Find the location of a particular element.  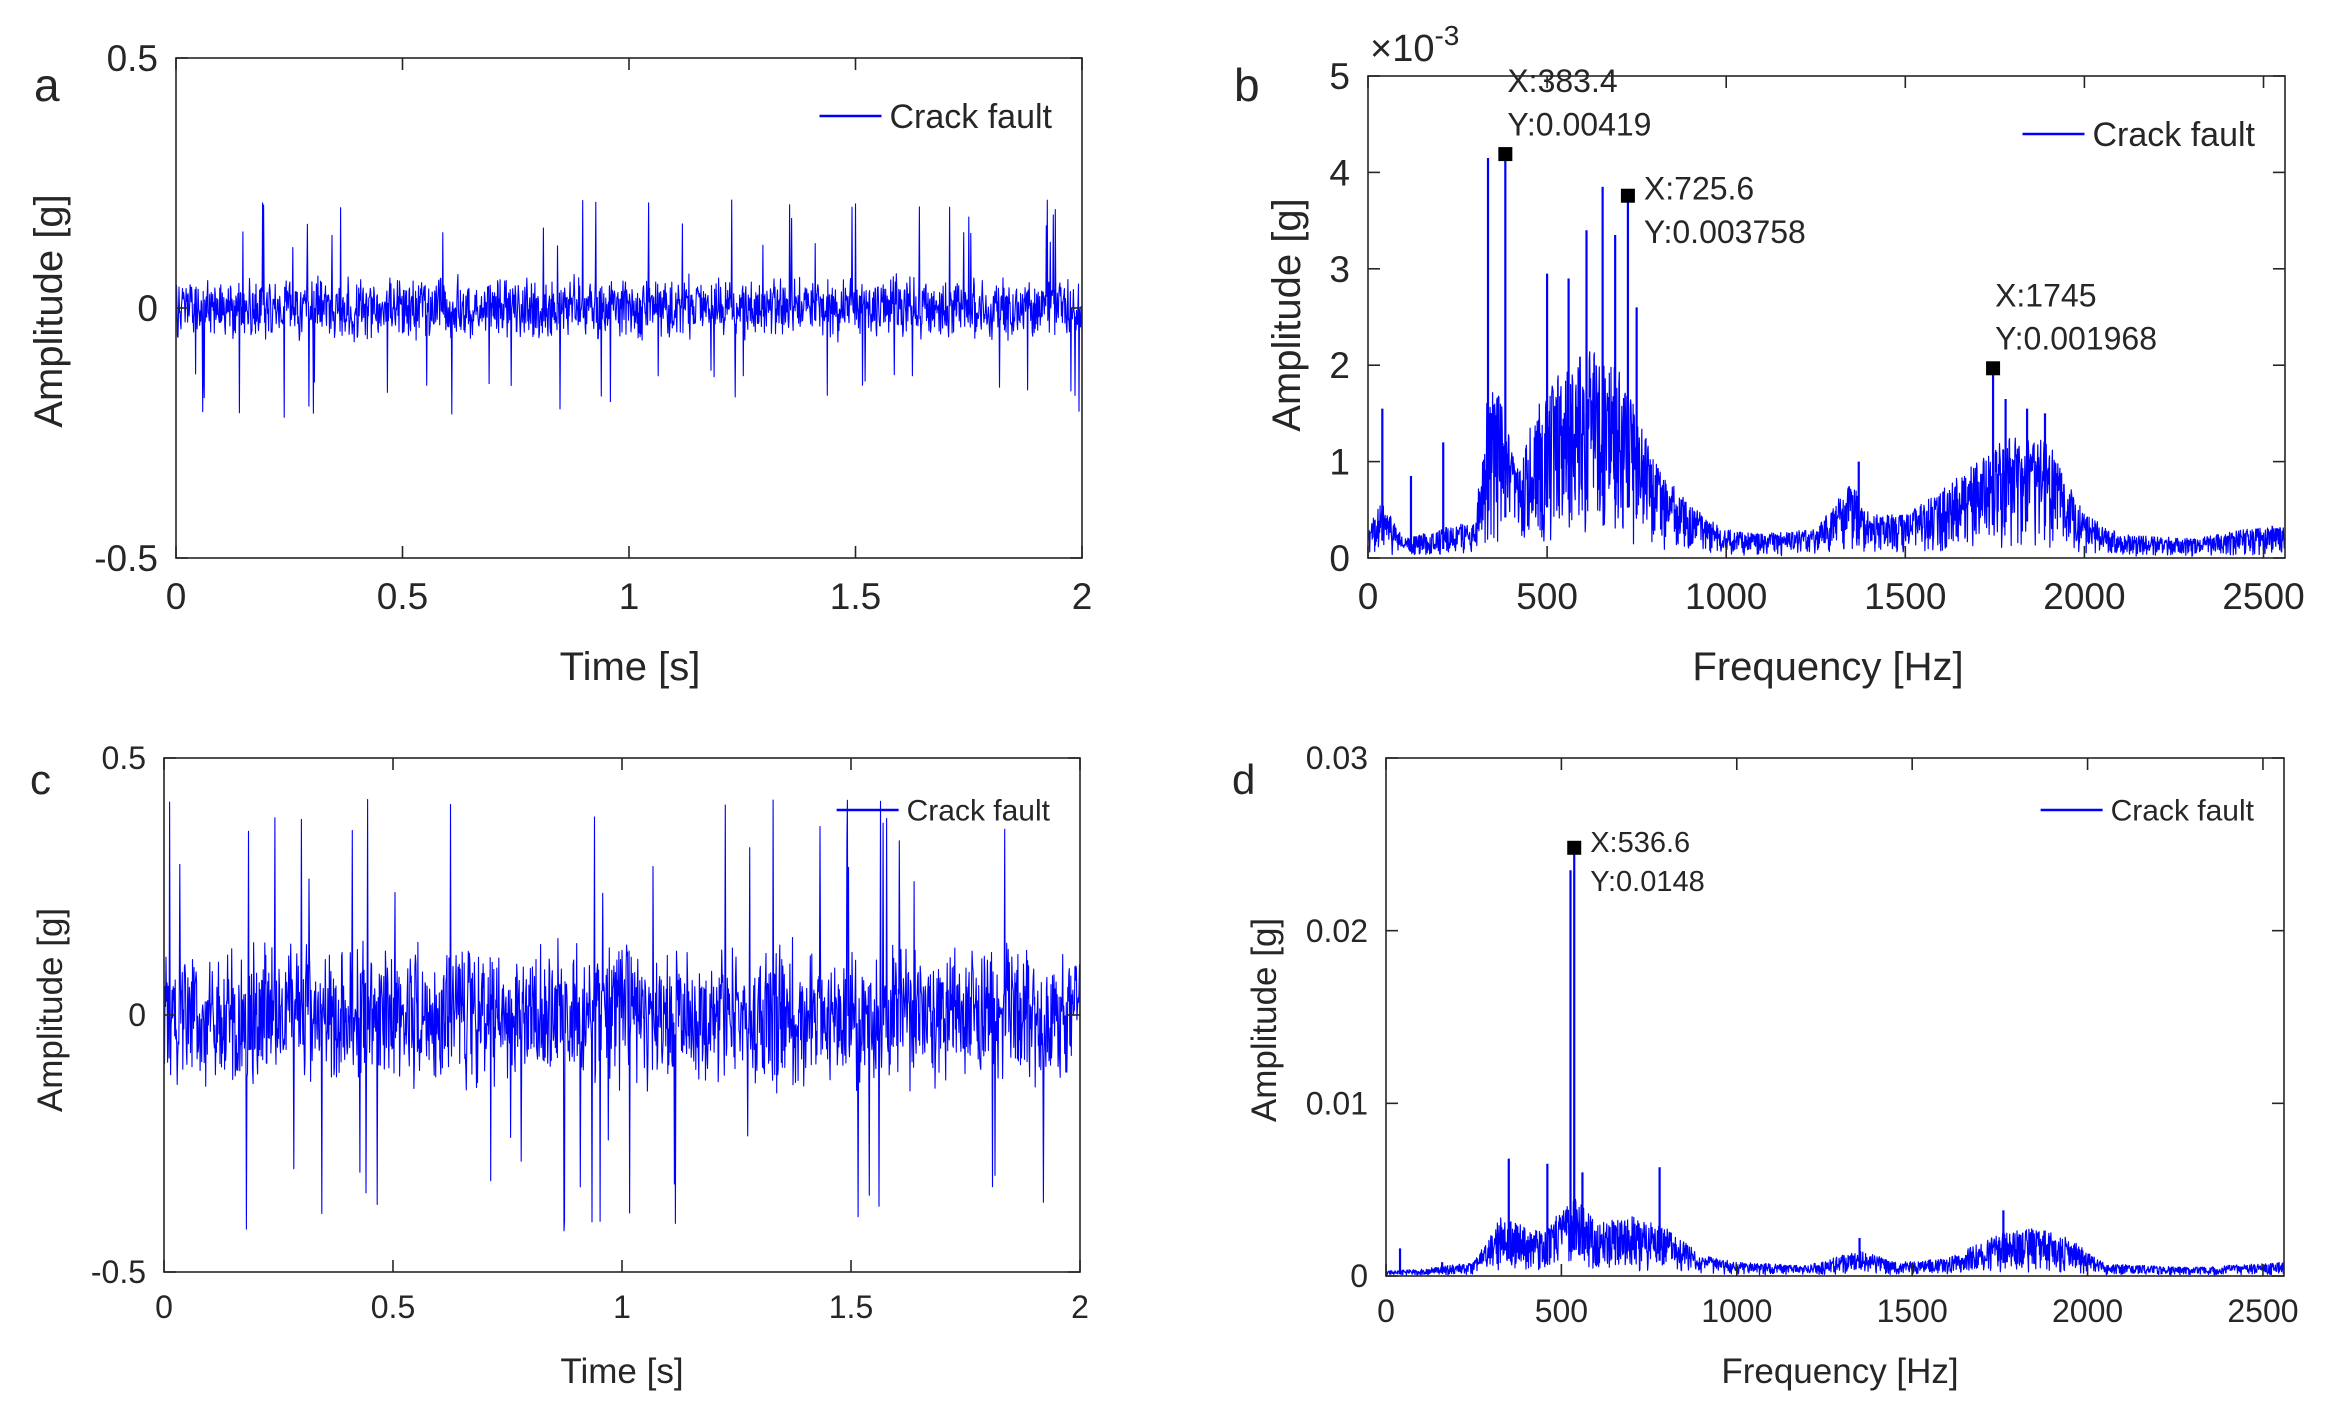

y-tick-label: 3 is located at coordinates (1339, 269).